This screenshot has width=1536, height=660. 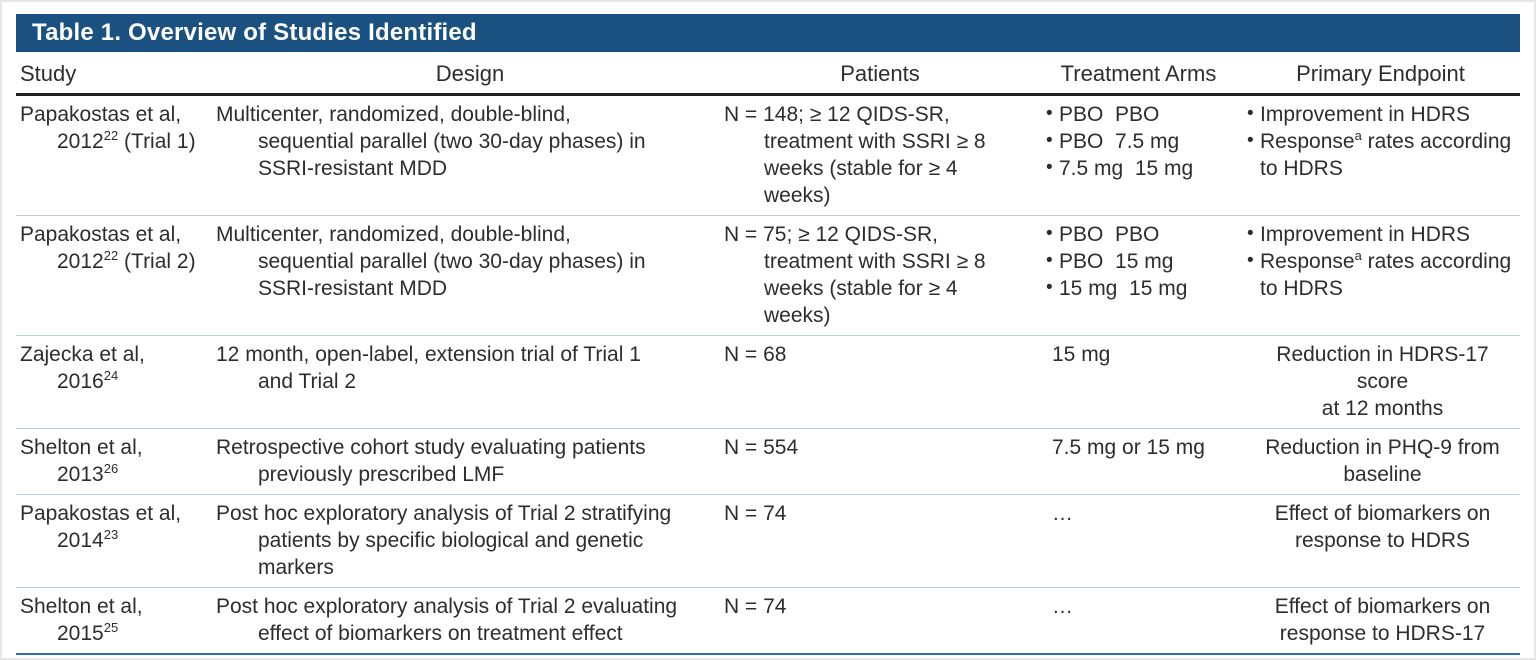 I want to click on study-cell: Shelton et al, 201326, so click(x=116, y=461).